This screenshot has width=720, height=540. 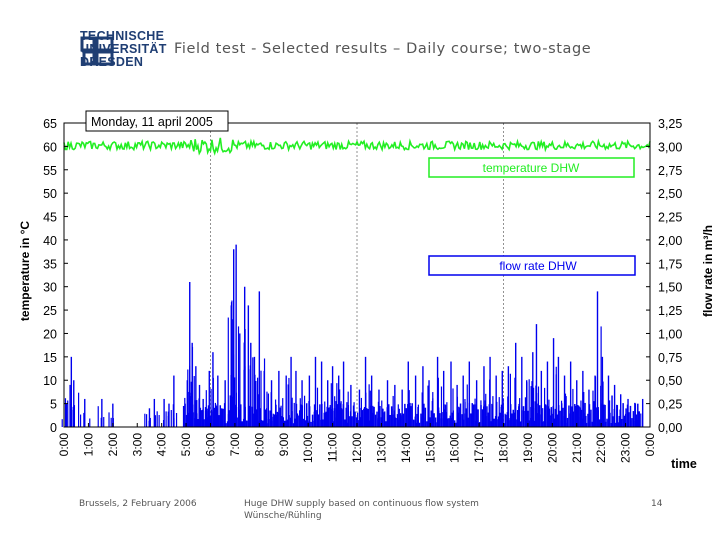 I want to click on legend-flow: flow rate DHW, so click(x=532, y=265).